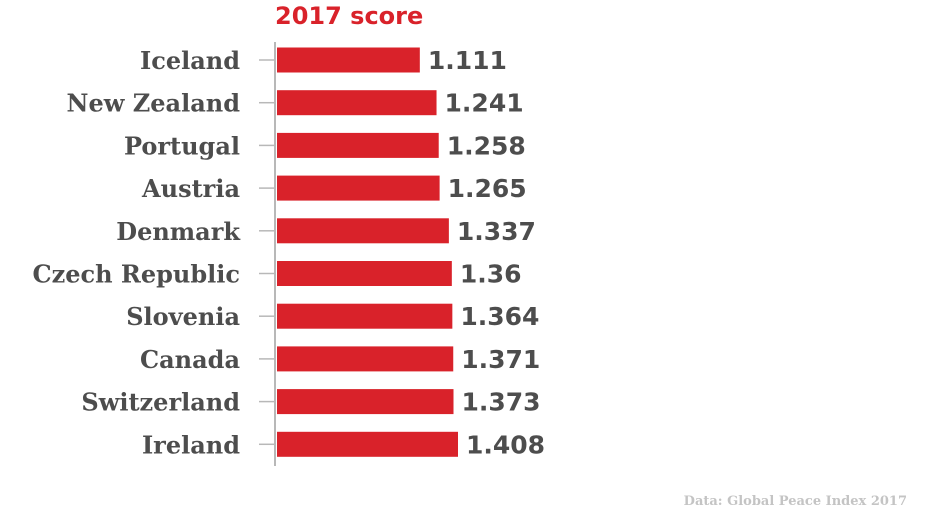  What do you see at coordinates (484, 103) in the screenshot?
I see `value-label: 1.241` at bounding box center [484, 103].